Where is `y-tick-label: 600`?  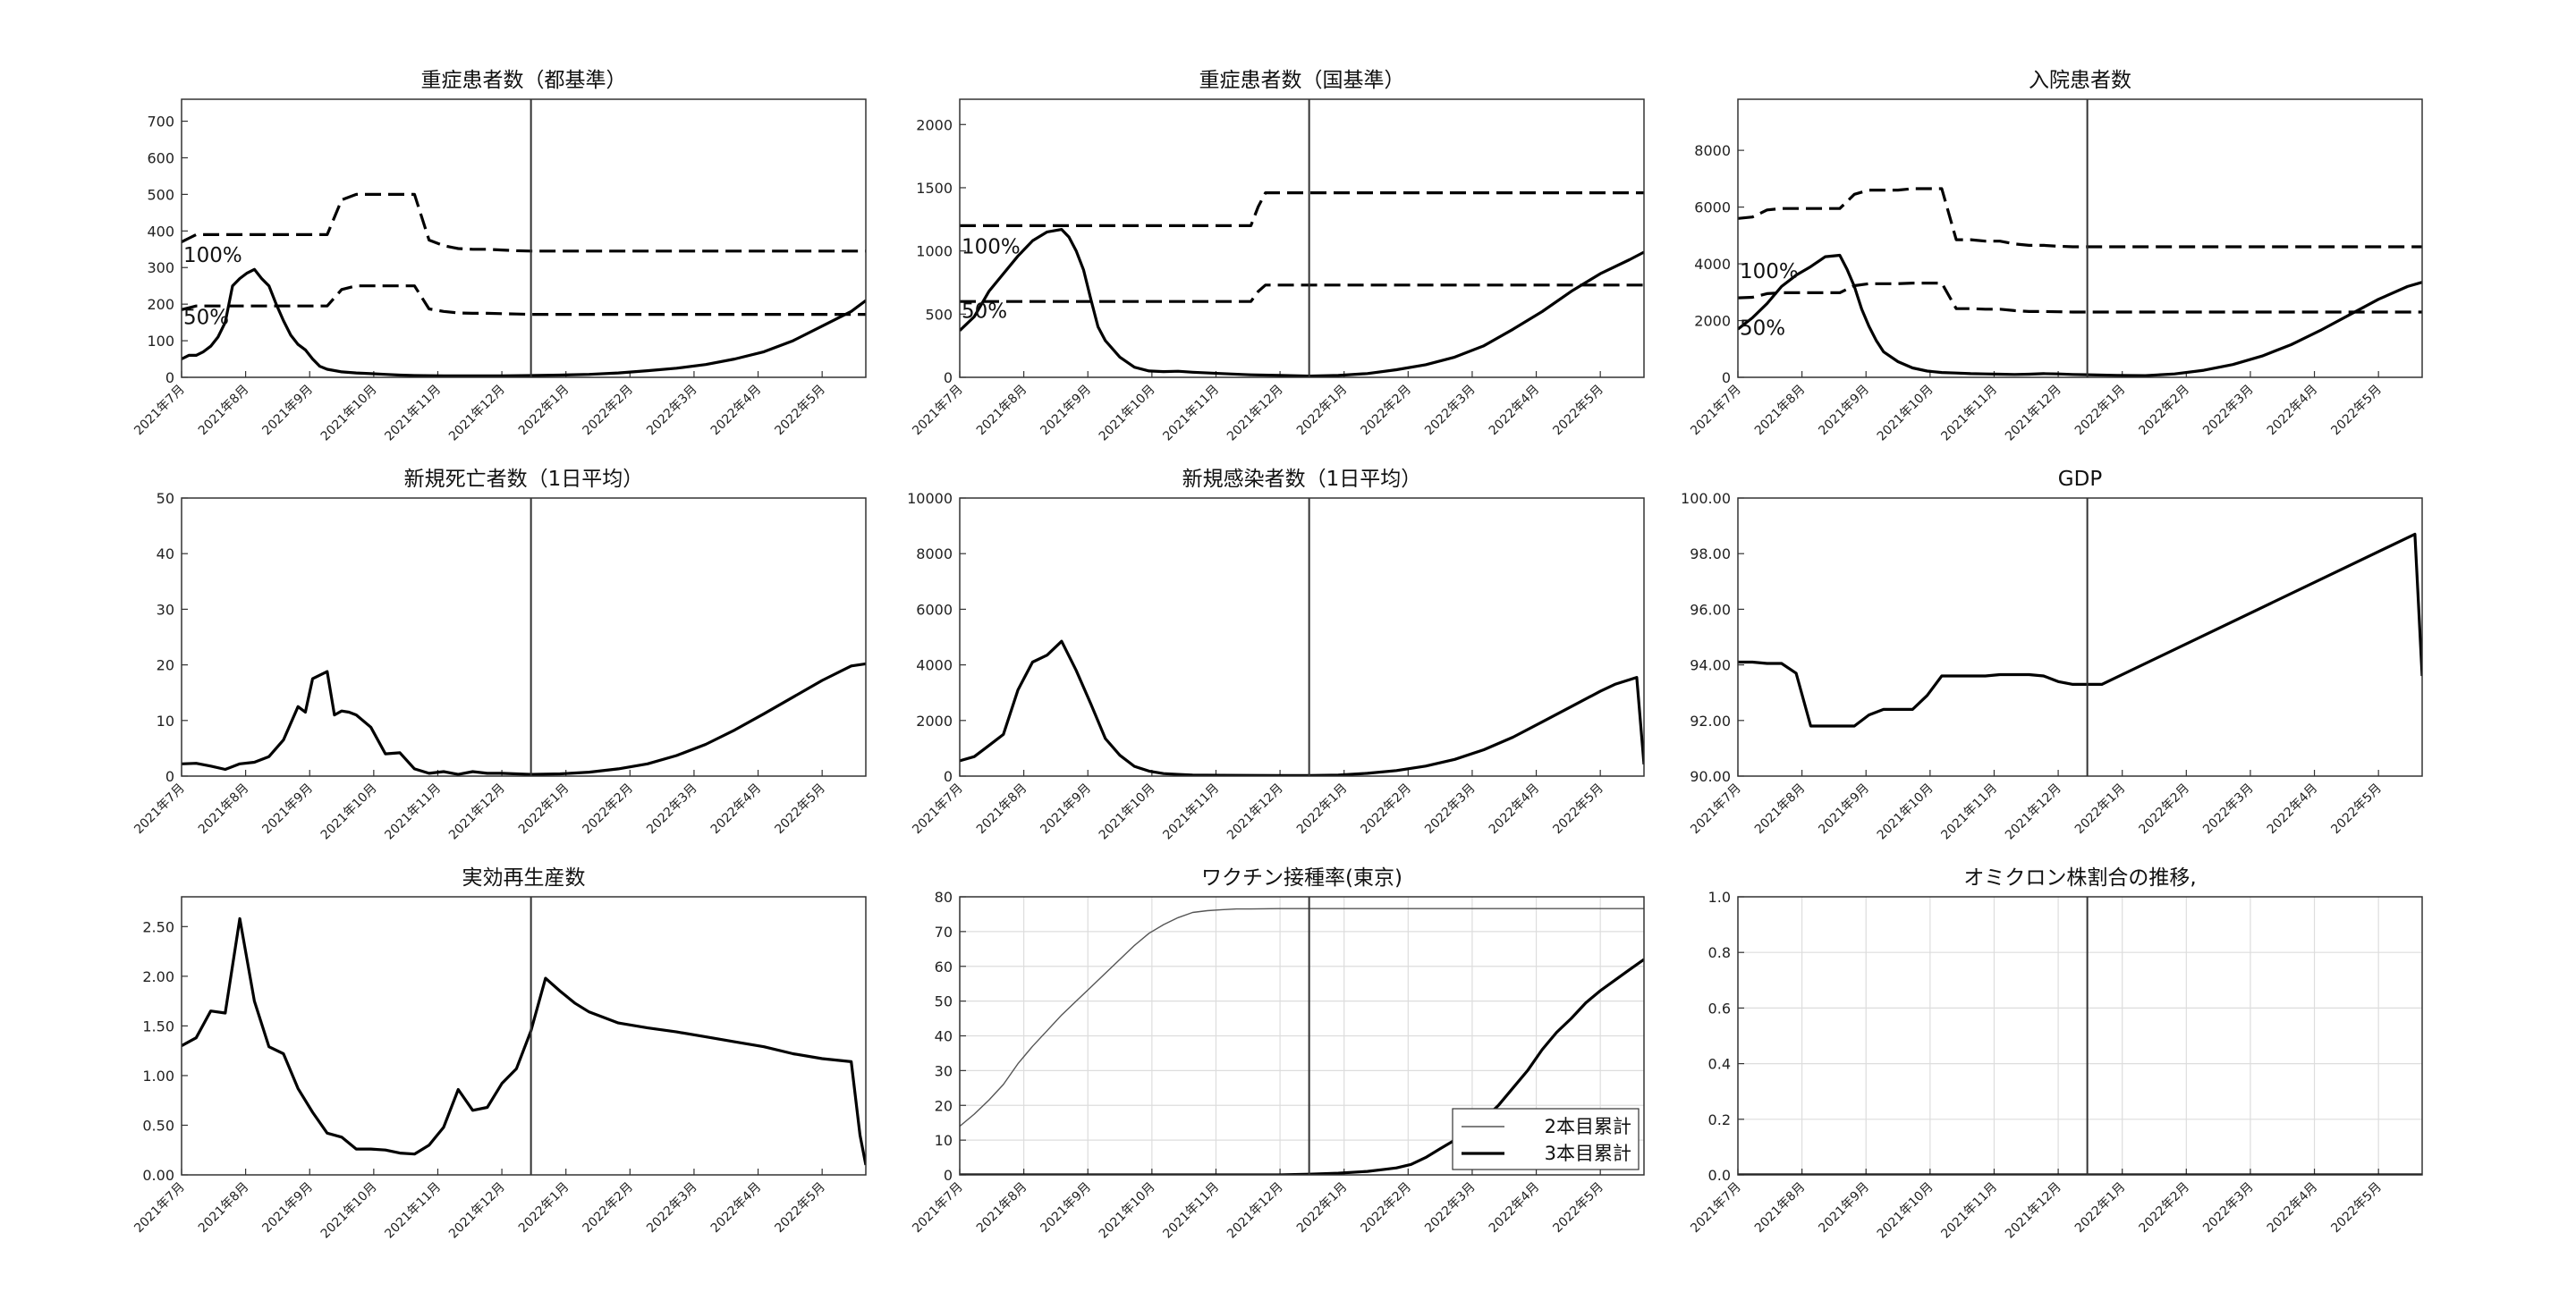
y-tick-label: 600 is located at coordinates (160, 157).